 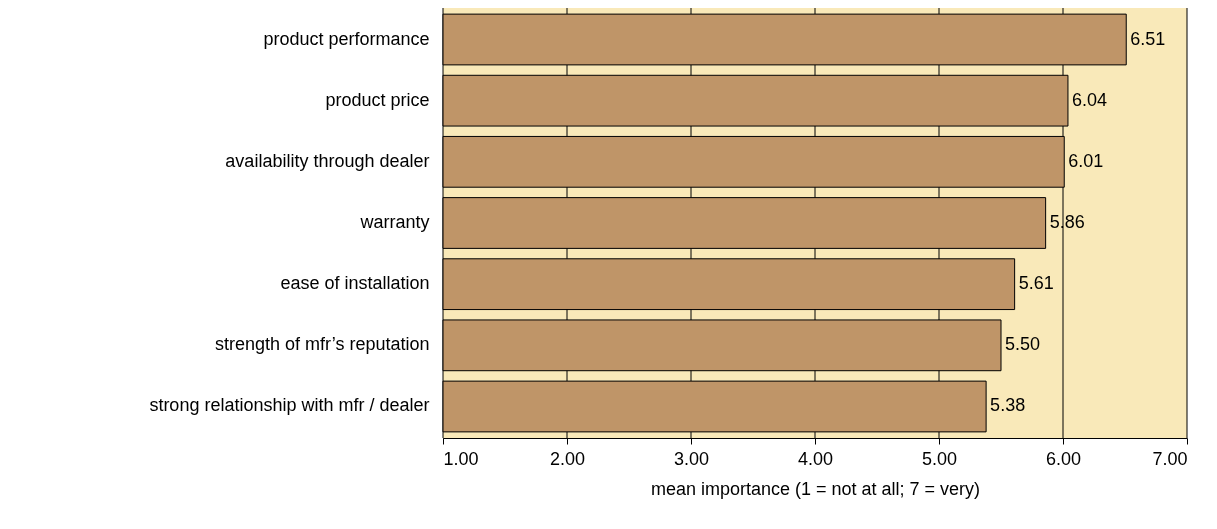 I want to click on x-tick-label: 1.00, so click(x=461, y=458).